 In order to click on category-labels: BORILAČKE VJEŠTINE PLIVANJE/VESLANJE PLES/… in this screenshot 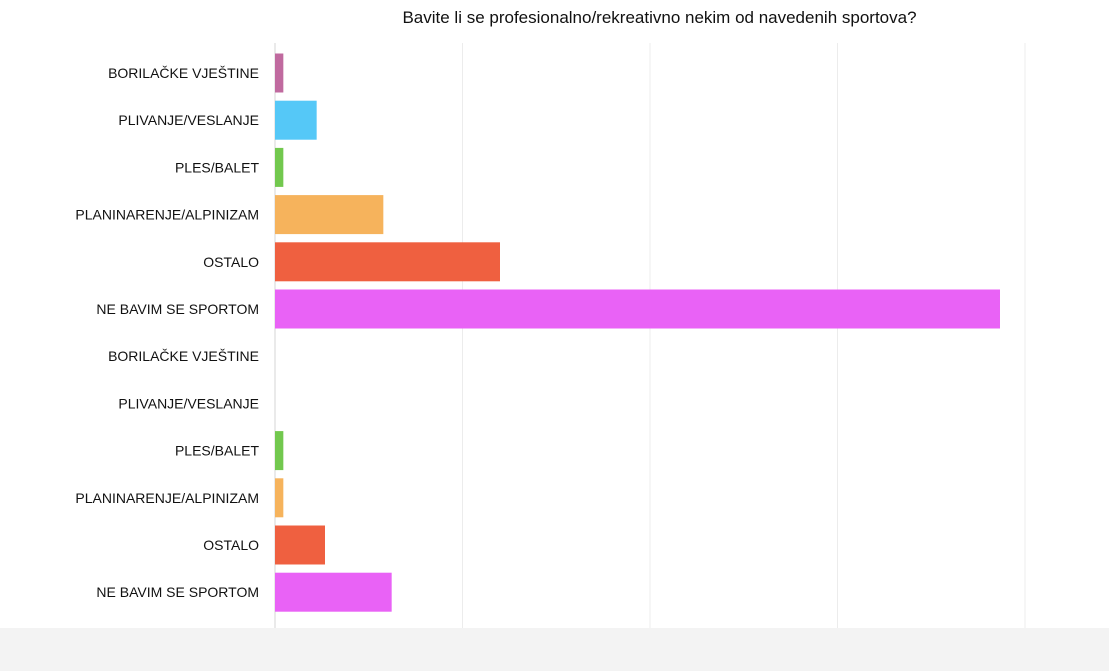, I will do `click(167, 332)`.